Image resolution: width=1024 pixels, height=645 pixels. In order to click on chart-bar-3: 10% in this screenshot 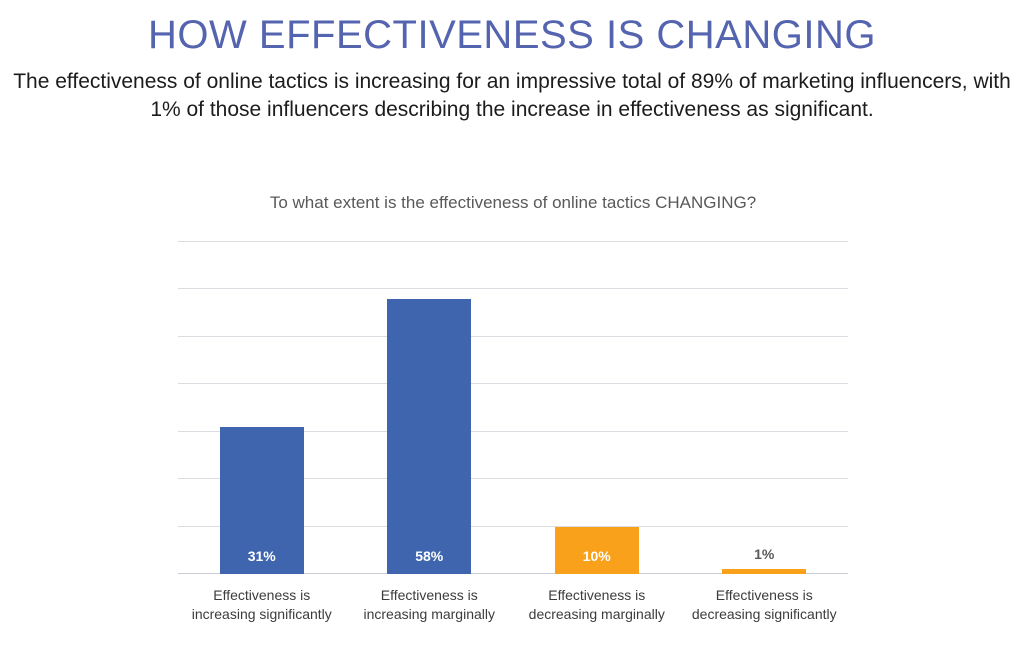, I will do `click(596, 550)`.